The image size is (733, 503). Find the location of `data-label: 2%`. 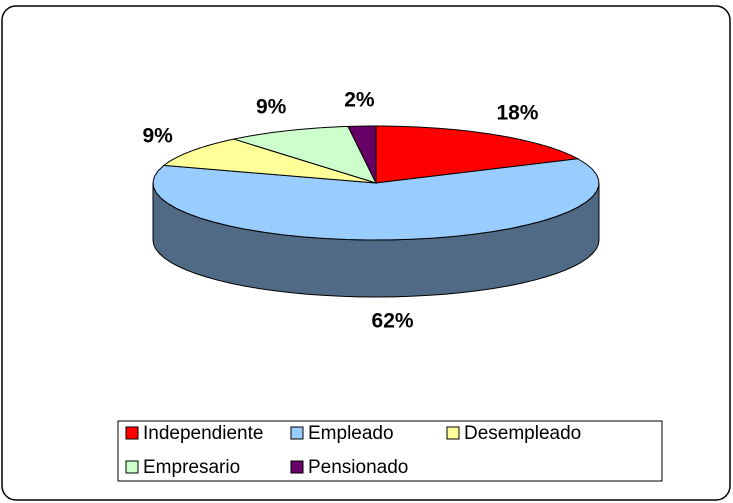

data-label: 2% is located at coordinates (359, 100).